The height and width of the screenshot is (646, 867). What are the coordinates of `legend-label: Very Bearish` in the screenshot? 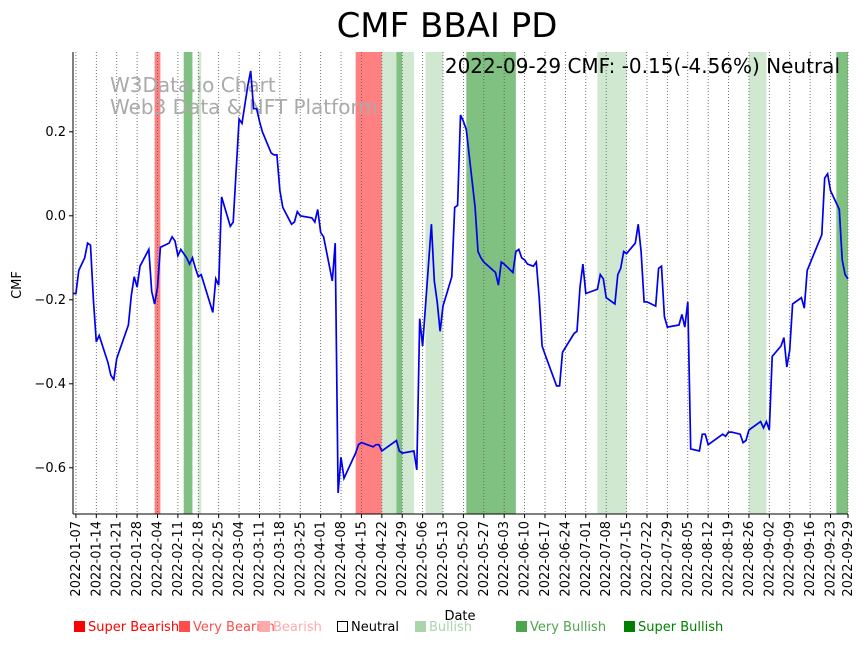 It's located at (234, 627).